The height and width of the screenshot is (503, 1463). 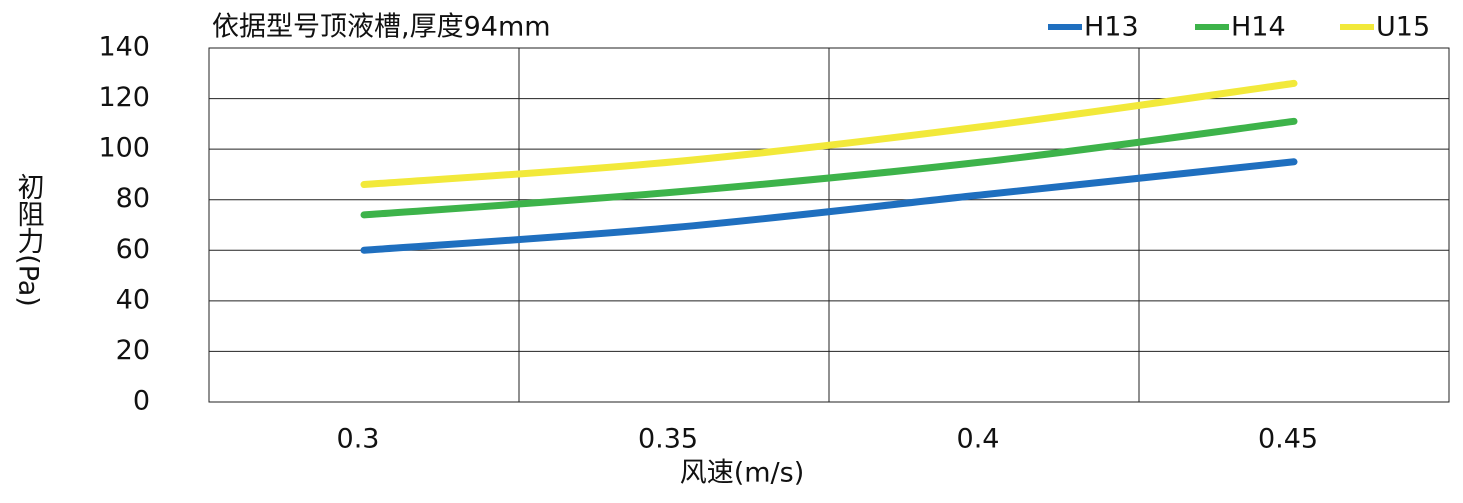 I want to click on y-tick-label: 140, so click(x=124, y=47).